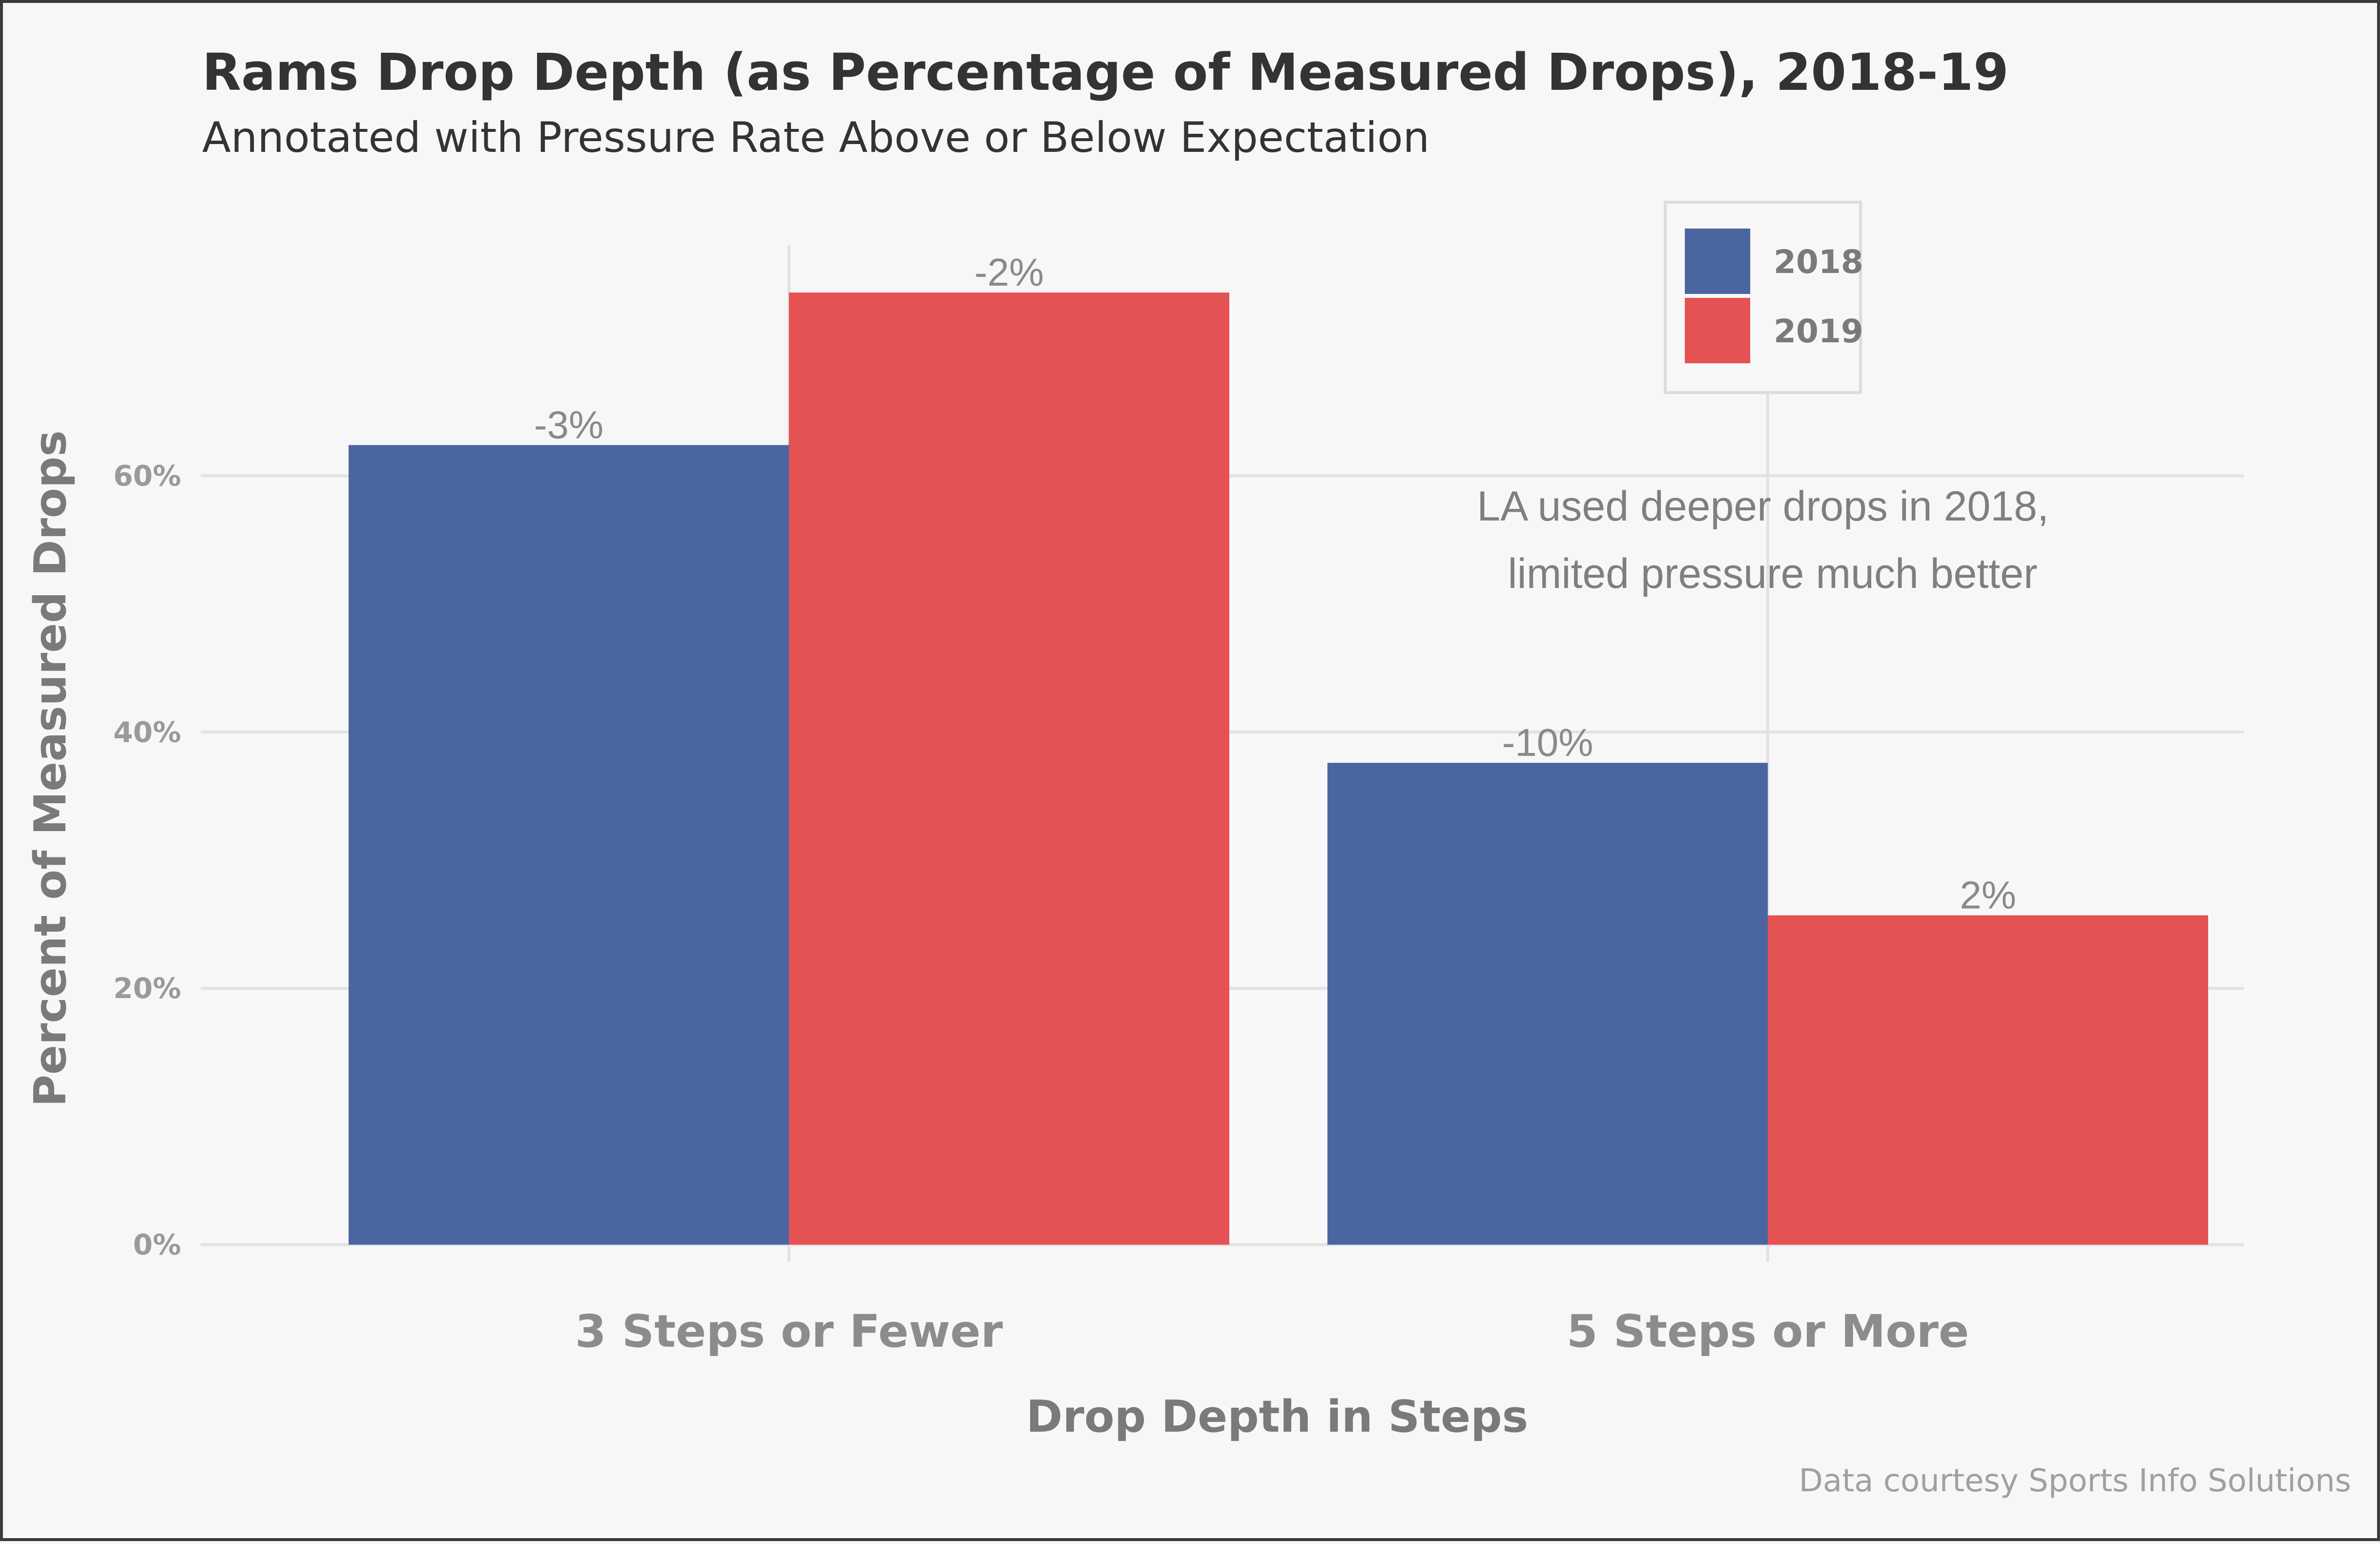 The image size is (2380, 1544). I want to click on x-tick-label: 5 Steps or More, so click(1768, 1331).